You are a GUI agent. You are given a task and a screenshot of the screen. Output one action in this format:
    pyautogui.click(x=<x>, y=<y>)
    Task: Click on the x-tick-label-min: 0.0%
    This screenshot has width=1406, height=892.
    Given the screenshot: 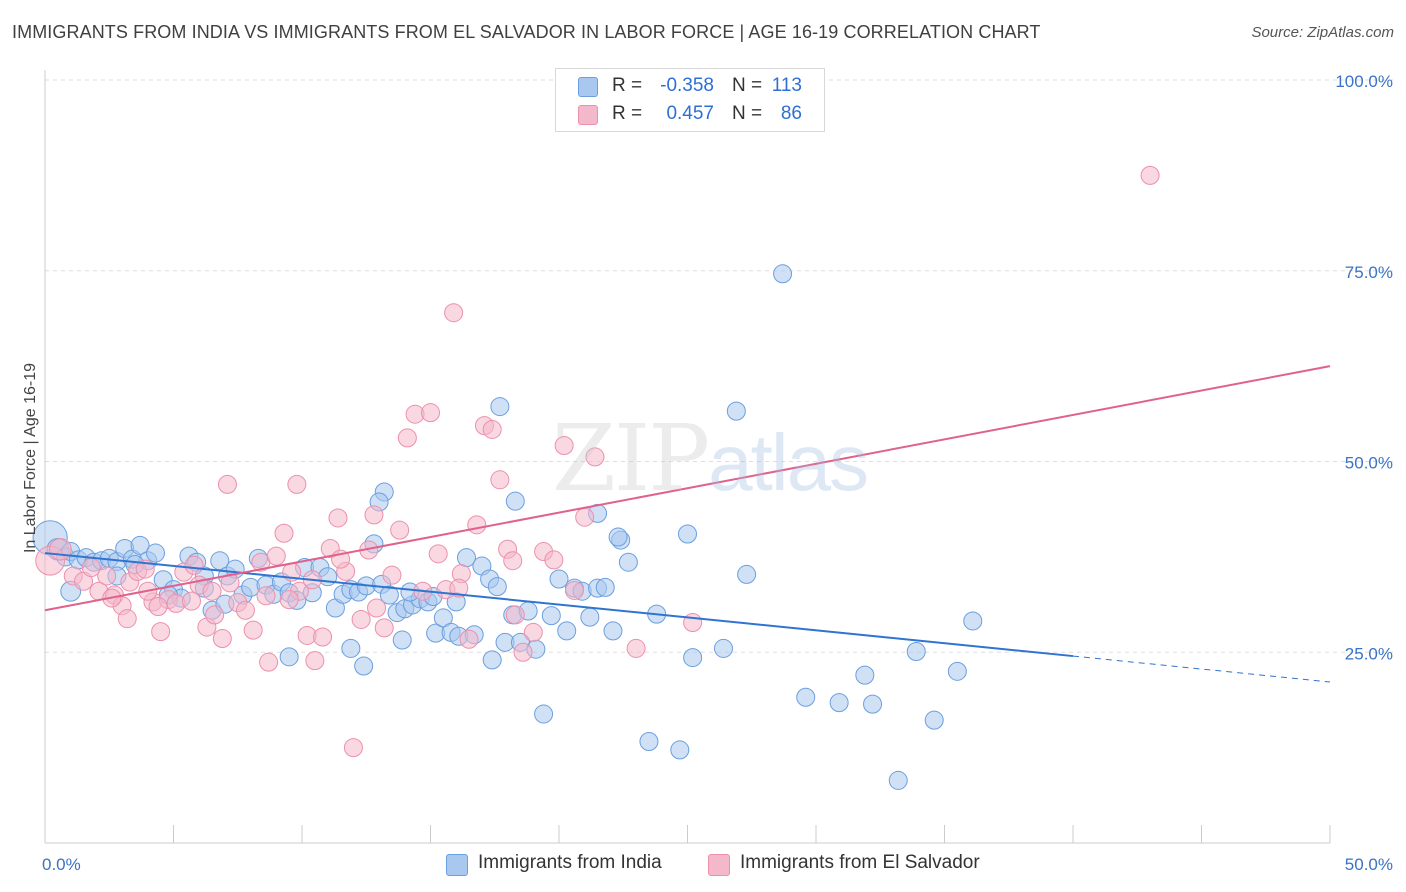 What is the action you would take?
    pyautogui.click(x=61, y=864)
    